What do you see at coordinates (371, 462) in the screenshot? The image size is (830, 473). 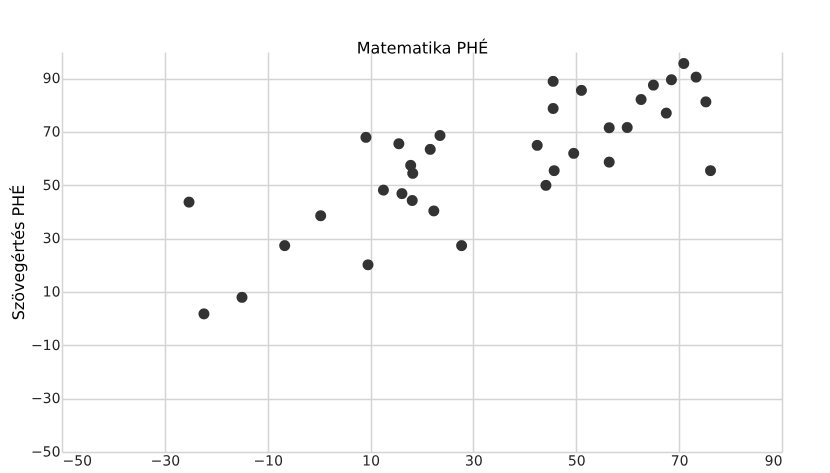 I see `x-tick-label: 10` at bounding box center [371, 462].